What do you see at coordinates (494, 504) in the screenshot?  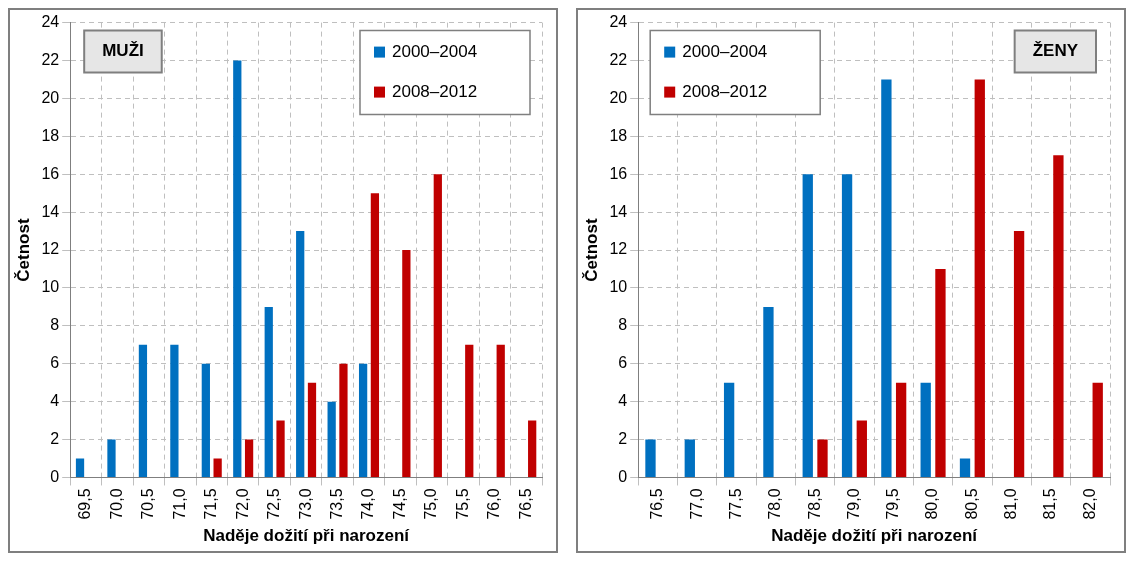 I see `x-tick-label: 76,0` at bounding box center [494, 504].